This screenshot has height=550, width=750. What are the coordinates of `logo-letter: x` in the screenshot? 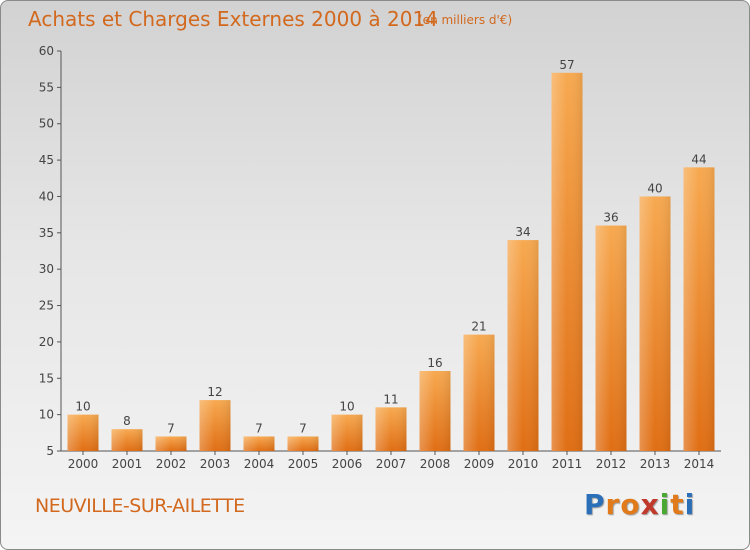 It's located at (650, 504).